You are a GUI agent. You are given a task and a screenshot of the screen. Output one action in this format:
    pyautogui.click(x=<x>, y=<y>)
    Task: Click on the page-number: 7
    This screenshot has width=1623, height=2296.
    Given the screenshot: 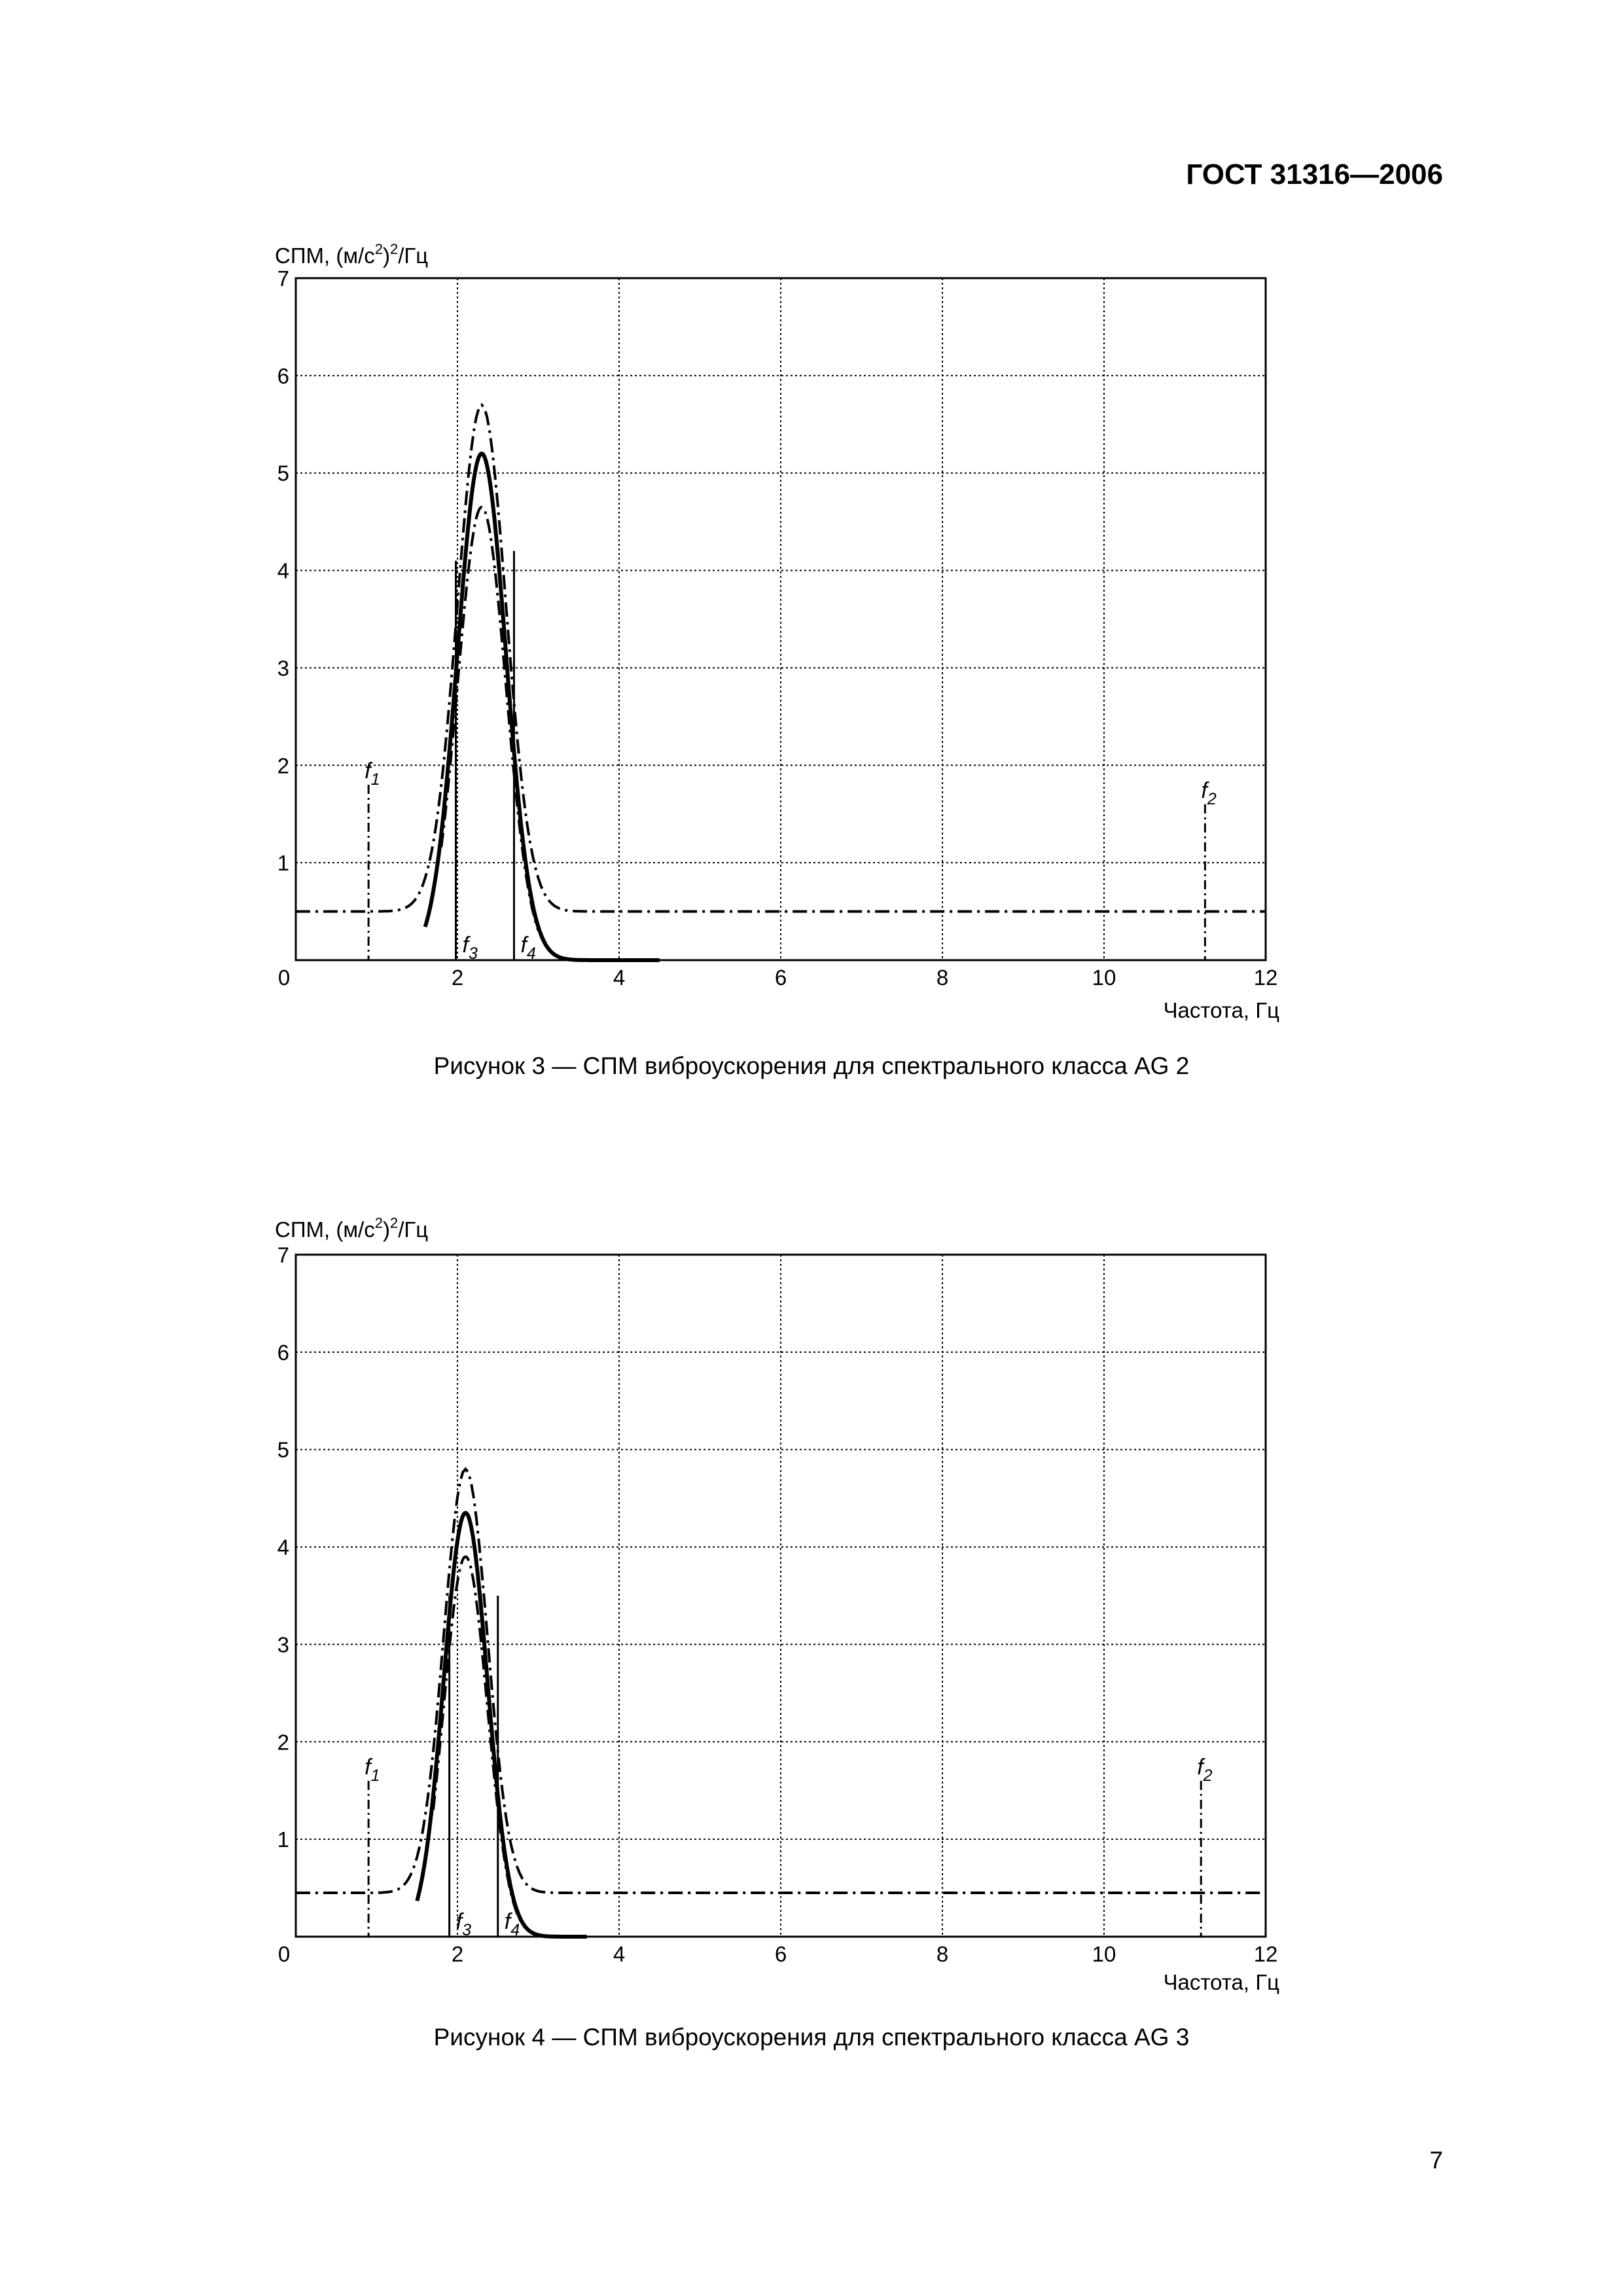 What is the action you would take?
    pyautogui.click(x=1436, y=2160)
    